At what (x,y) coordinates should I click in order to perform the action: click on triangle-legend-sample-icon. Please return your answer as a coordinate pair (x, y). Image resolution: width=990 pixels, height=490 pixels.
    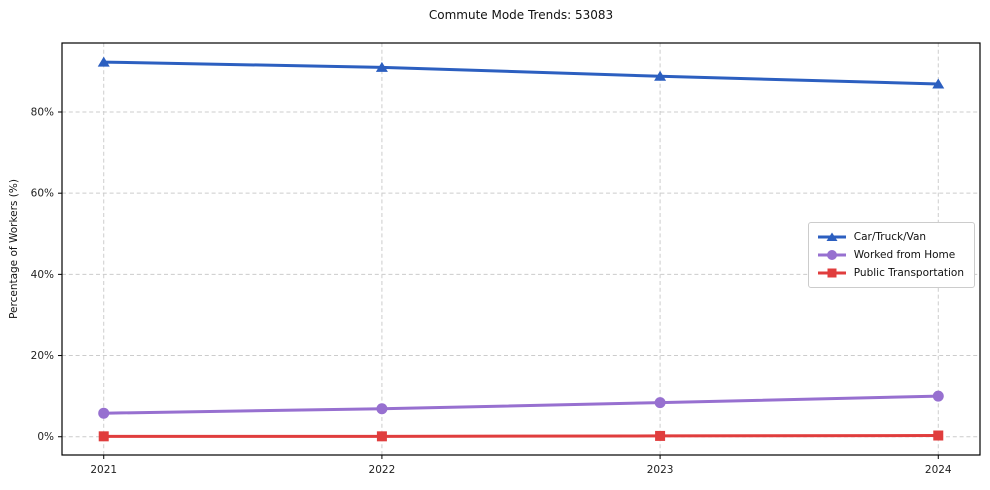
    Looking at the image, I should click on (831, 236).